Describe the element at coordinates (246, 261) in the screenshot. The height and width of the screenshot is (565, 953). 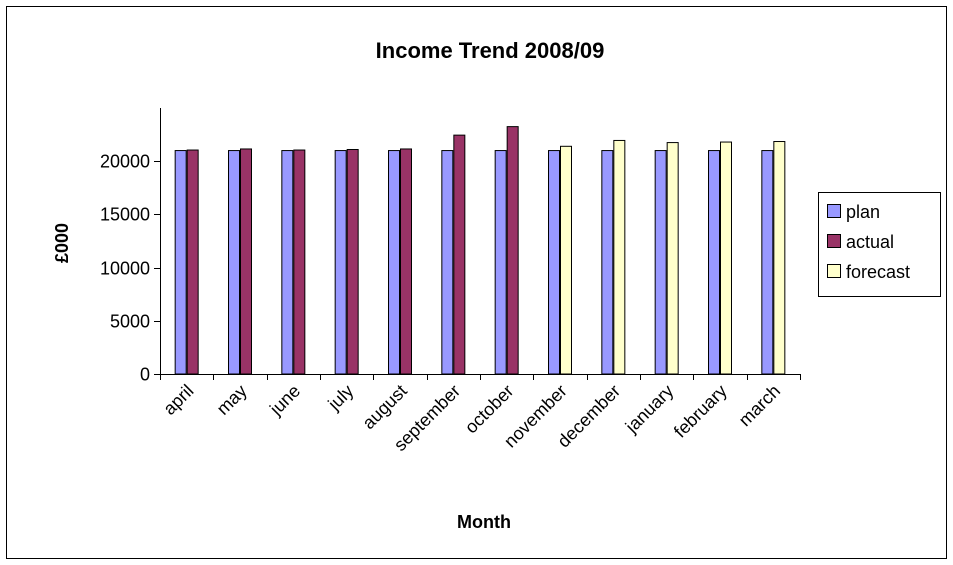
I see `bar-actual-may` at that location.